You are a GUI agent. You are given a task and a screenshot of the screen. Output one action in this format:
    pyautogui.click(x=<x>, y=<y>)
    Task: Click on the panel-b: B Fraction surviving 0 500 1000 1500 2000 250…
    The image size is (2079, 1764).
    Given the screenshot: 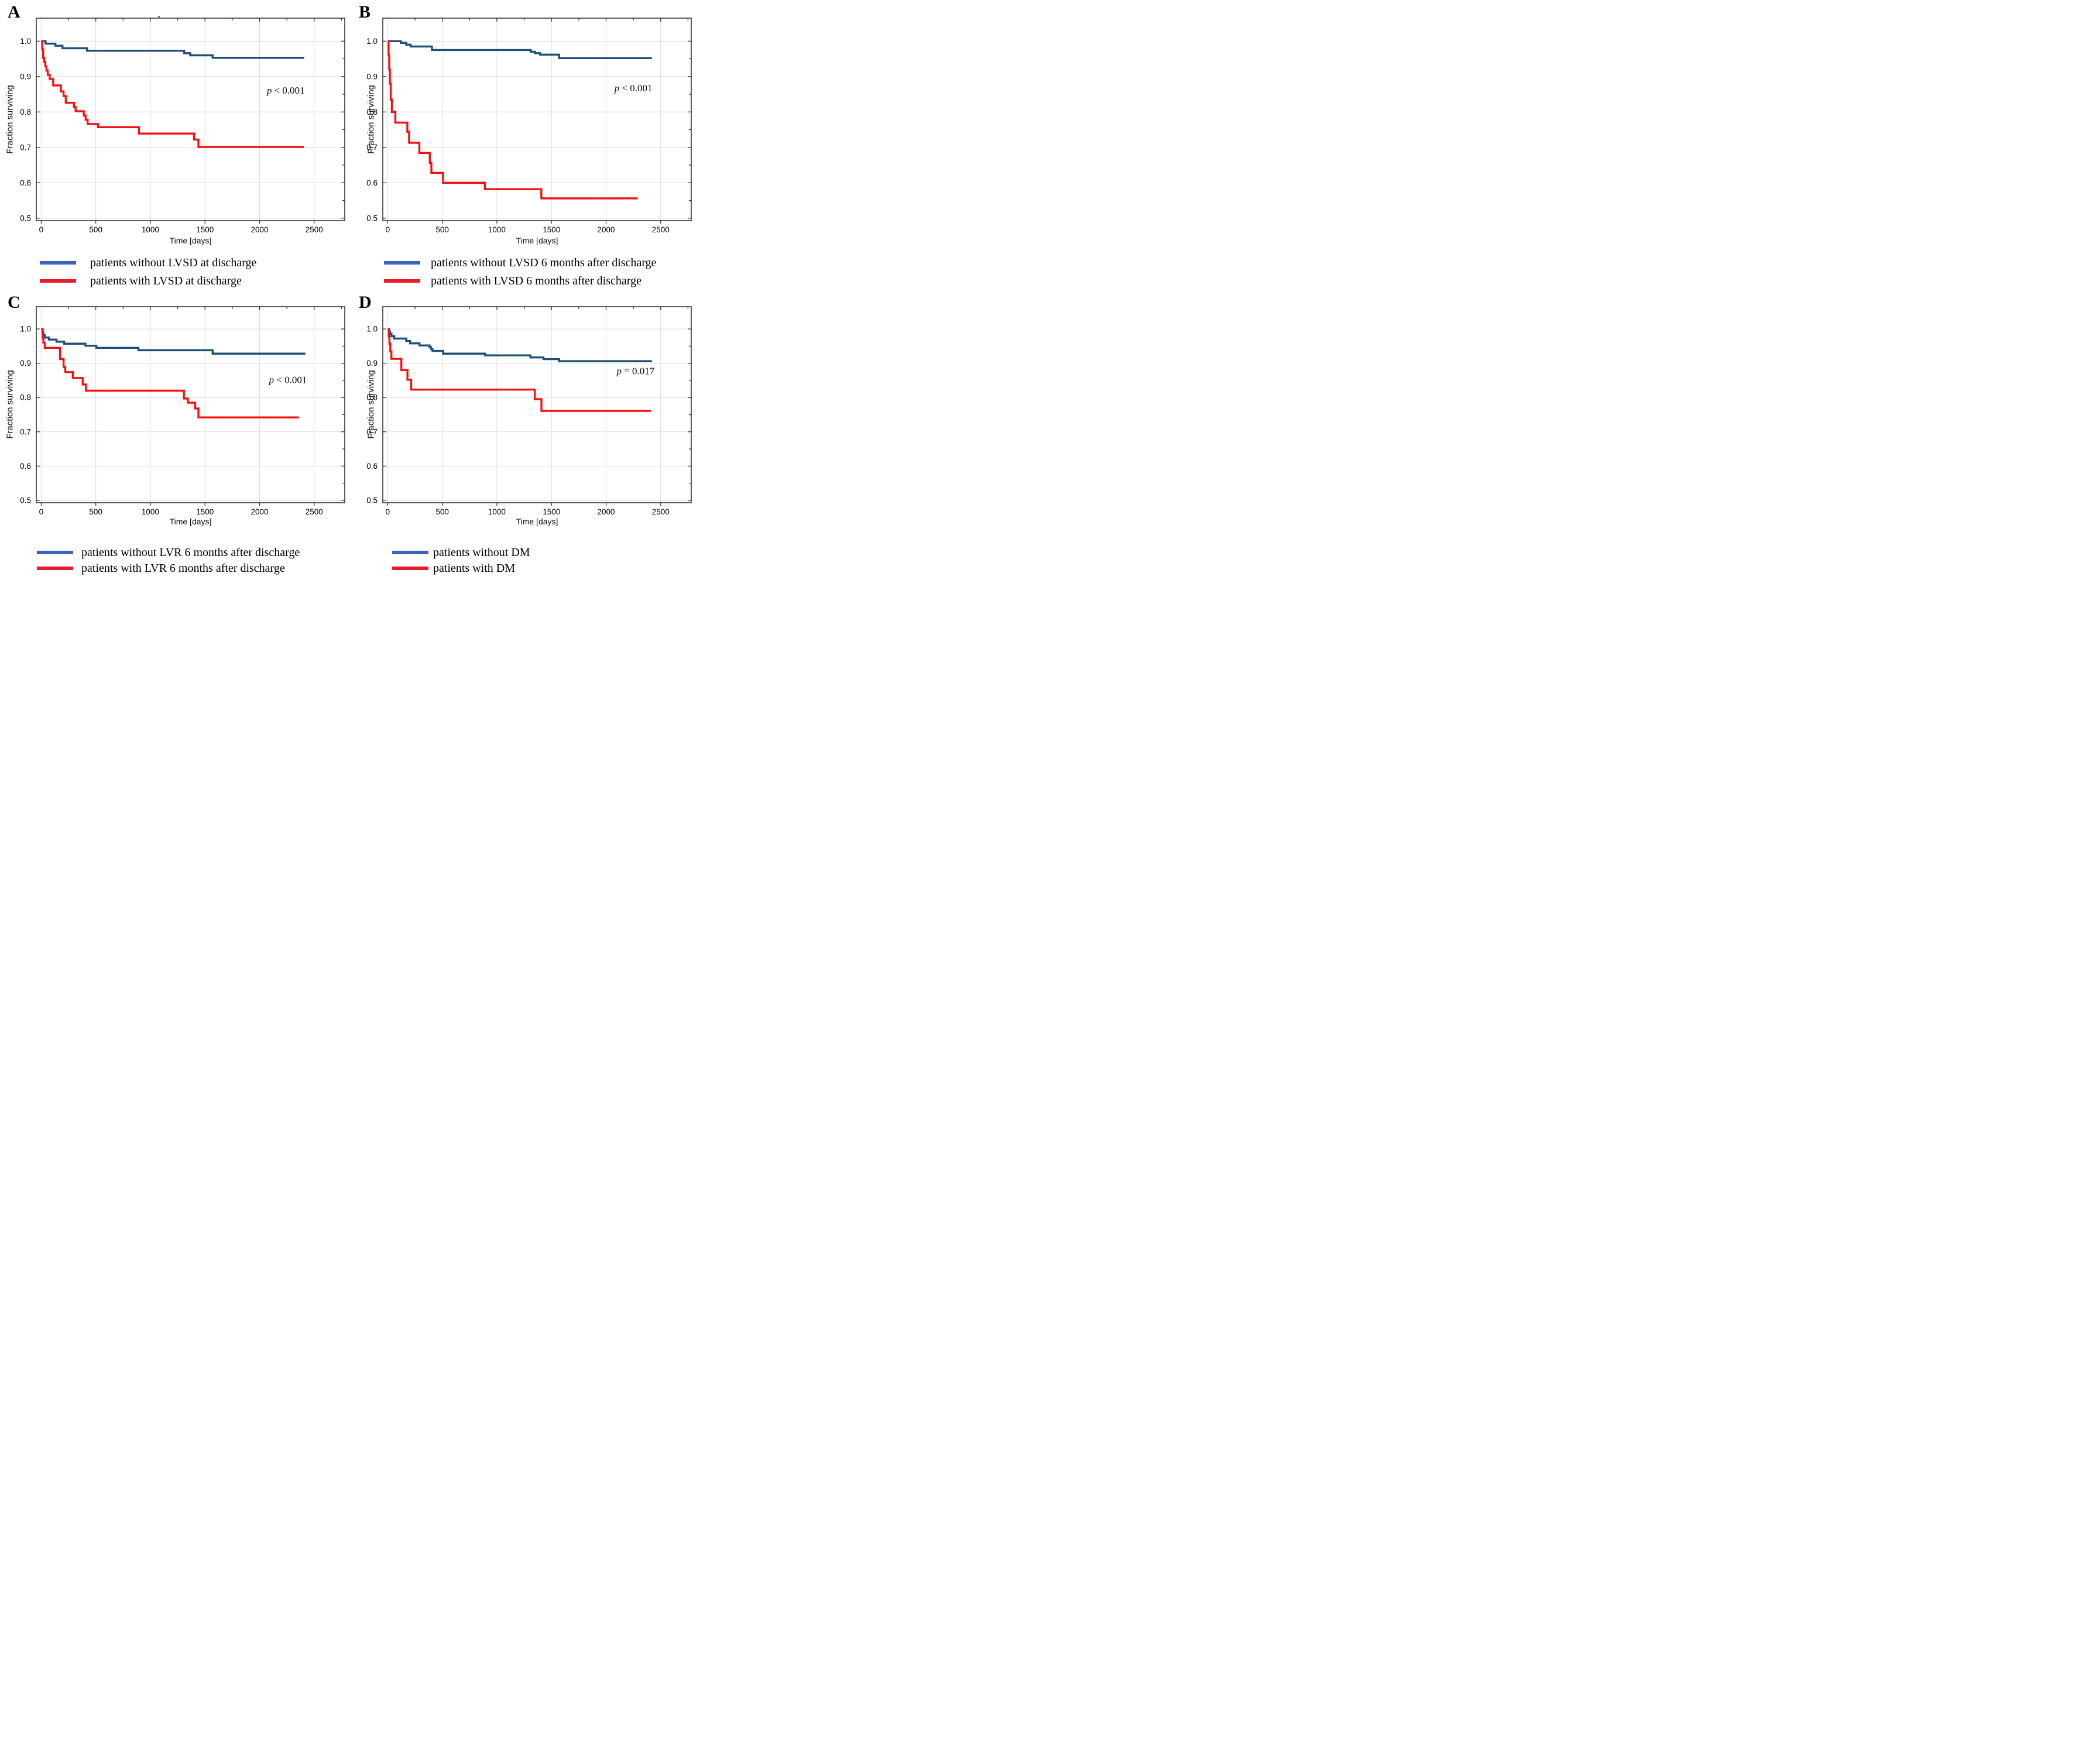 What is the action you would take?
    pyautogui.click(x=519, y=144)
    